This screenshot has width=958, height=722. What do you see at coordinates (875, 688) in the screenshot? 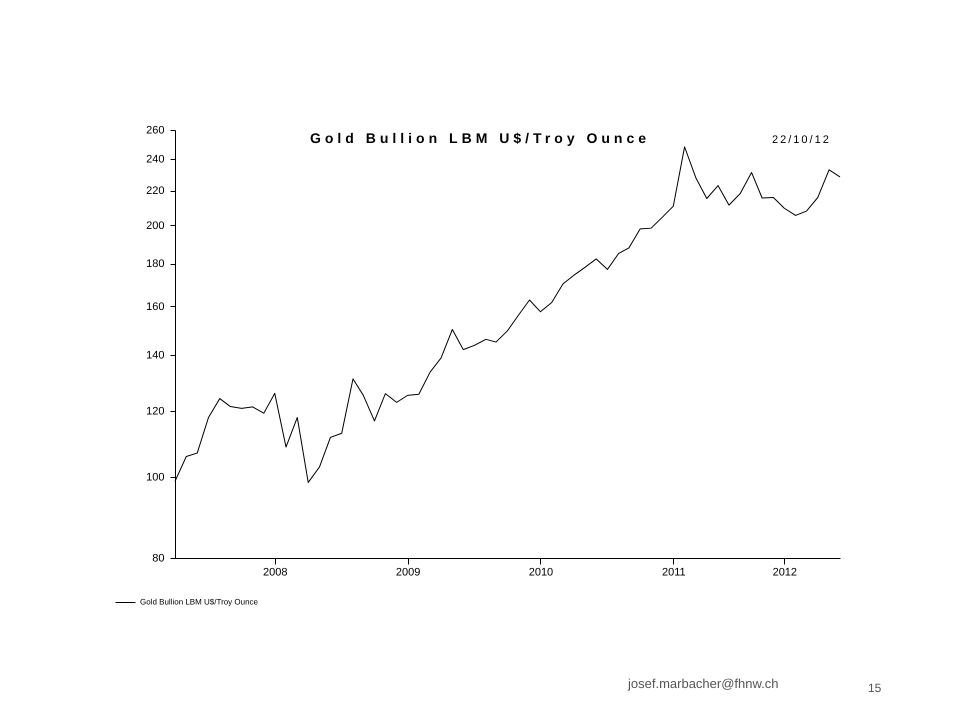
I see `text: 15` at bounding box center [875, 688].